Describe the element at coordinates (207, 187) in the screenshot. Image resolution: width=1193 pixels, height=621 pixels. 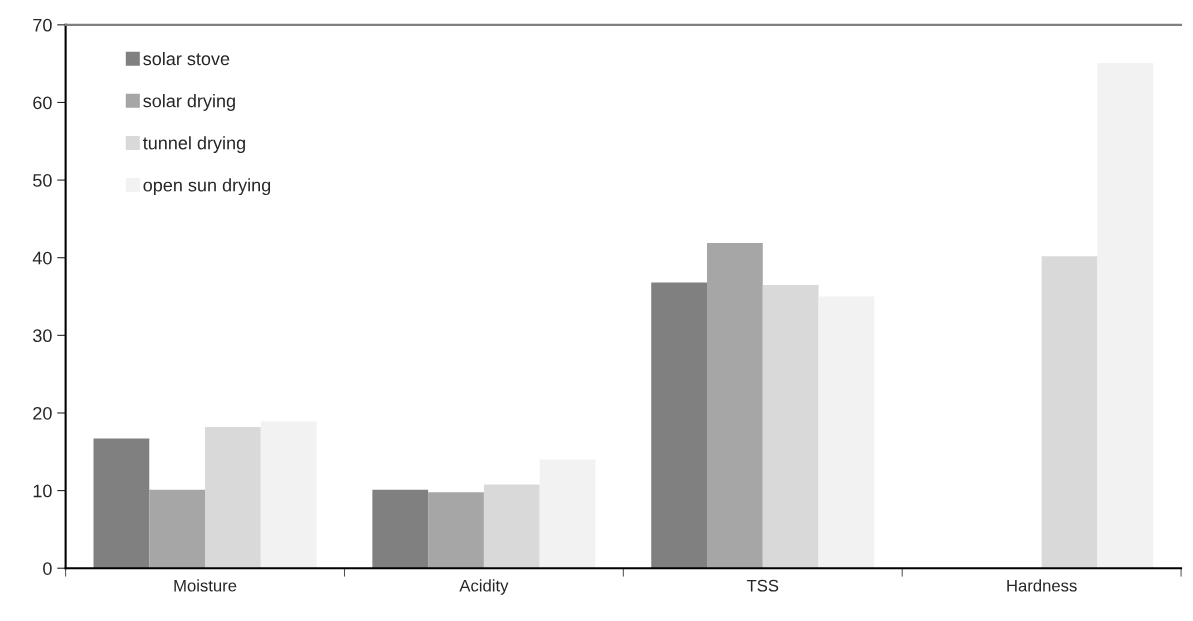
I see `legend-label: open sun drying` at that location.